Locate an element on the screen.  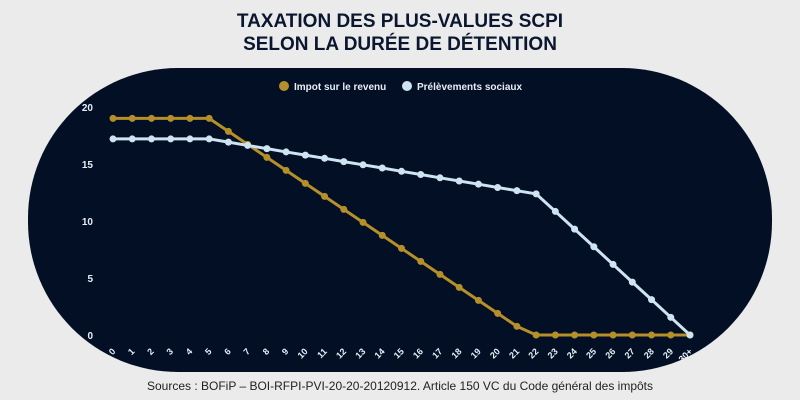
y-tick-label: 5 is located at coordinates (90, 279).